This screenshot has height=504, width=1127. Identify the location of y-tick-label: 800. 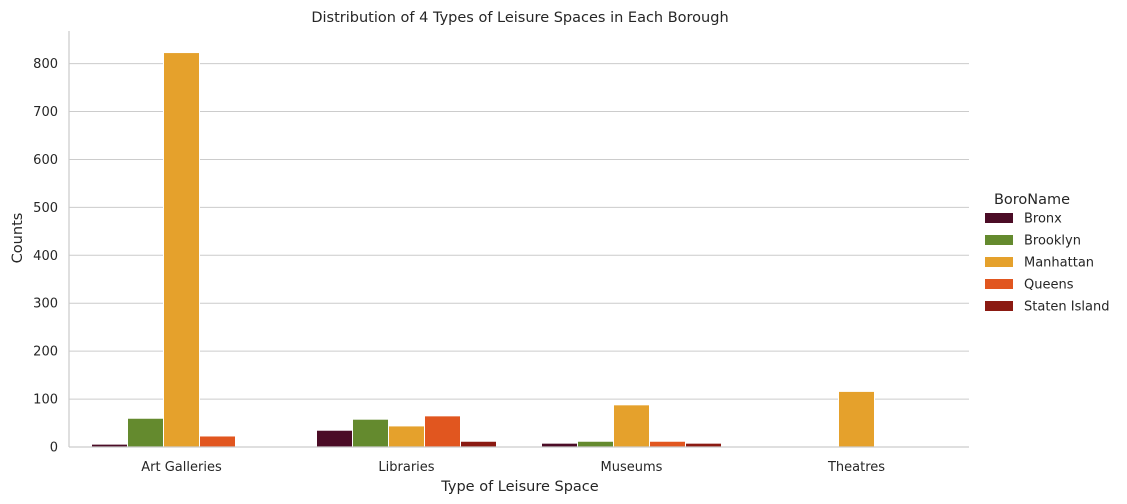
(45, 64).